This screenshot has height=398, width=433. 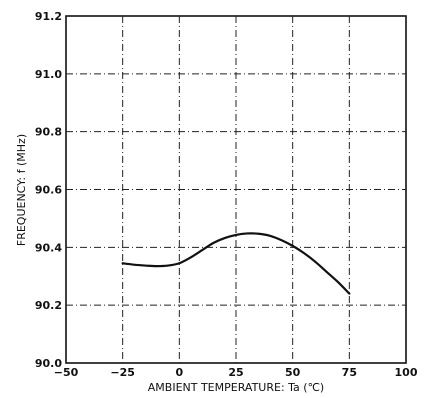 What do you see at coordinates (48, 132) in the screenshot?
I see `y-tick-label: 90.8` at bounding box center [48, 132].